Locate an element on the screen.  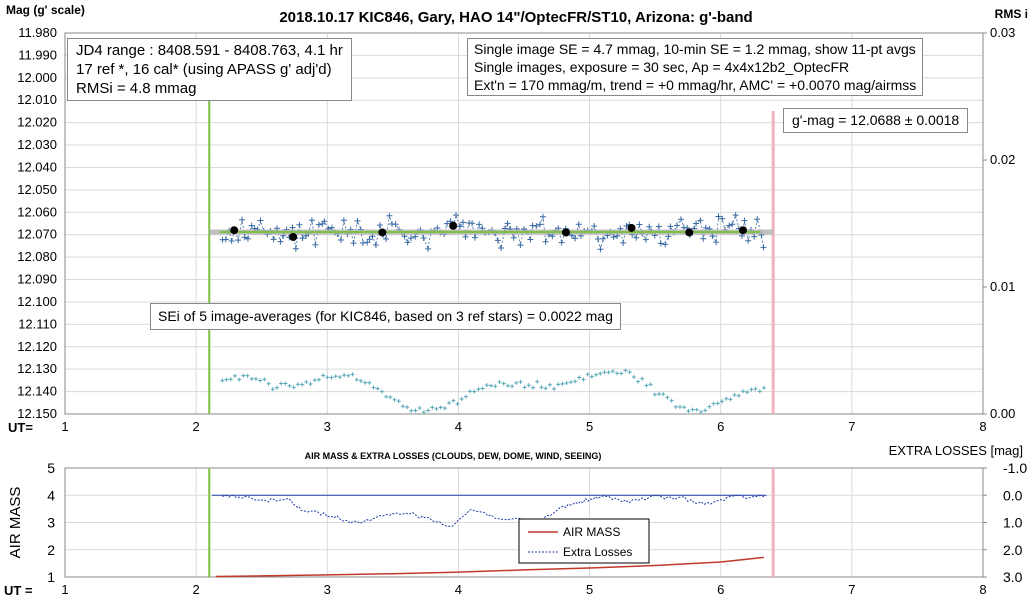
y-tick-label-bottom: 2 is located at coordinates (51, 550).